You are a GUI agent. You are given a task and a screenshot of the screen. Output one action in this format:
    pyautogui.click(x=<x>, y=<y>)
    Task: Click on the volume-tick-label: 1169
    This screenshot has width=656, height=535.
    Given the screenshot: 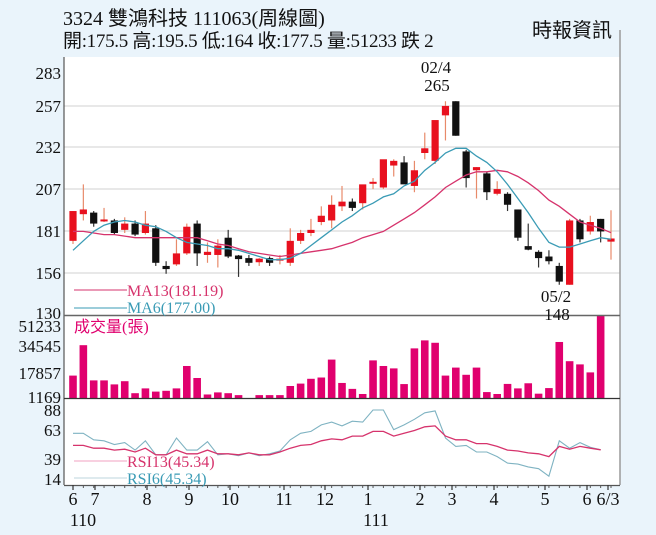 What is the action you would take?
    pyautogui.click(x=44, y=397)
    